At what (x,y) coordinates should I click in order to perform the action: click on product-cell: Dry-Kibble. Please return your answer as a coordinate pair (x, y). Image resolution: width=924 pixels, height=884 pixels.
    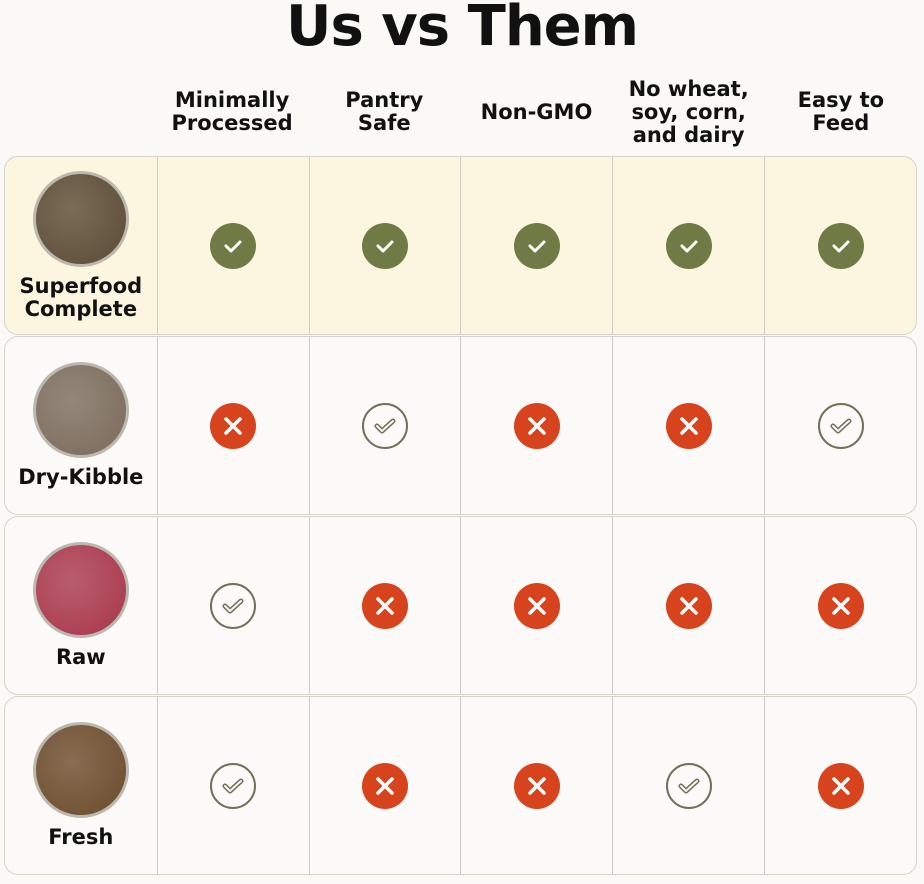
    Looking at the image, I should click on (81, 425).